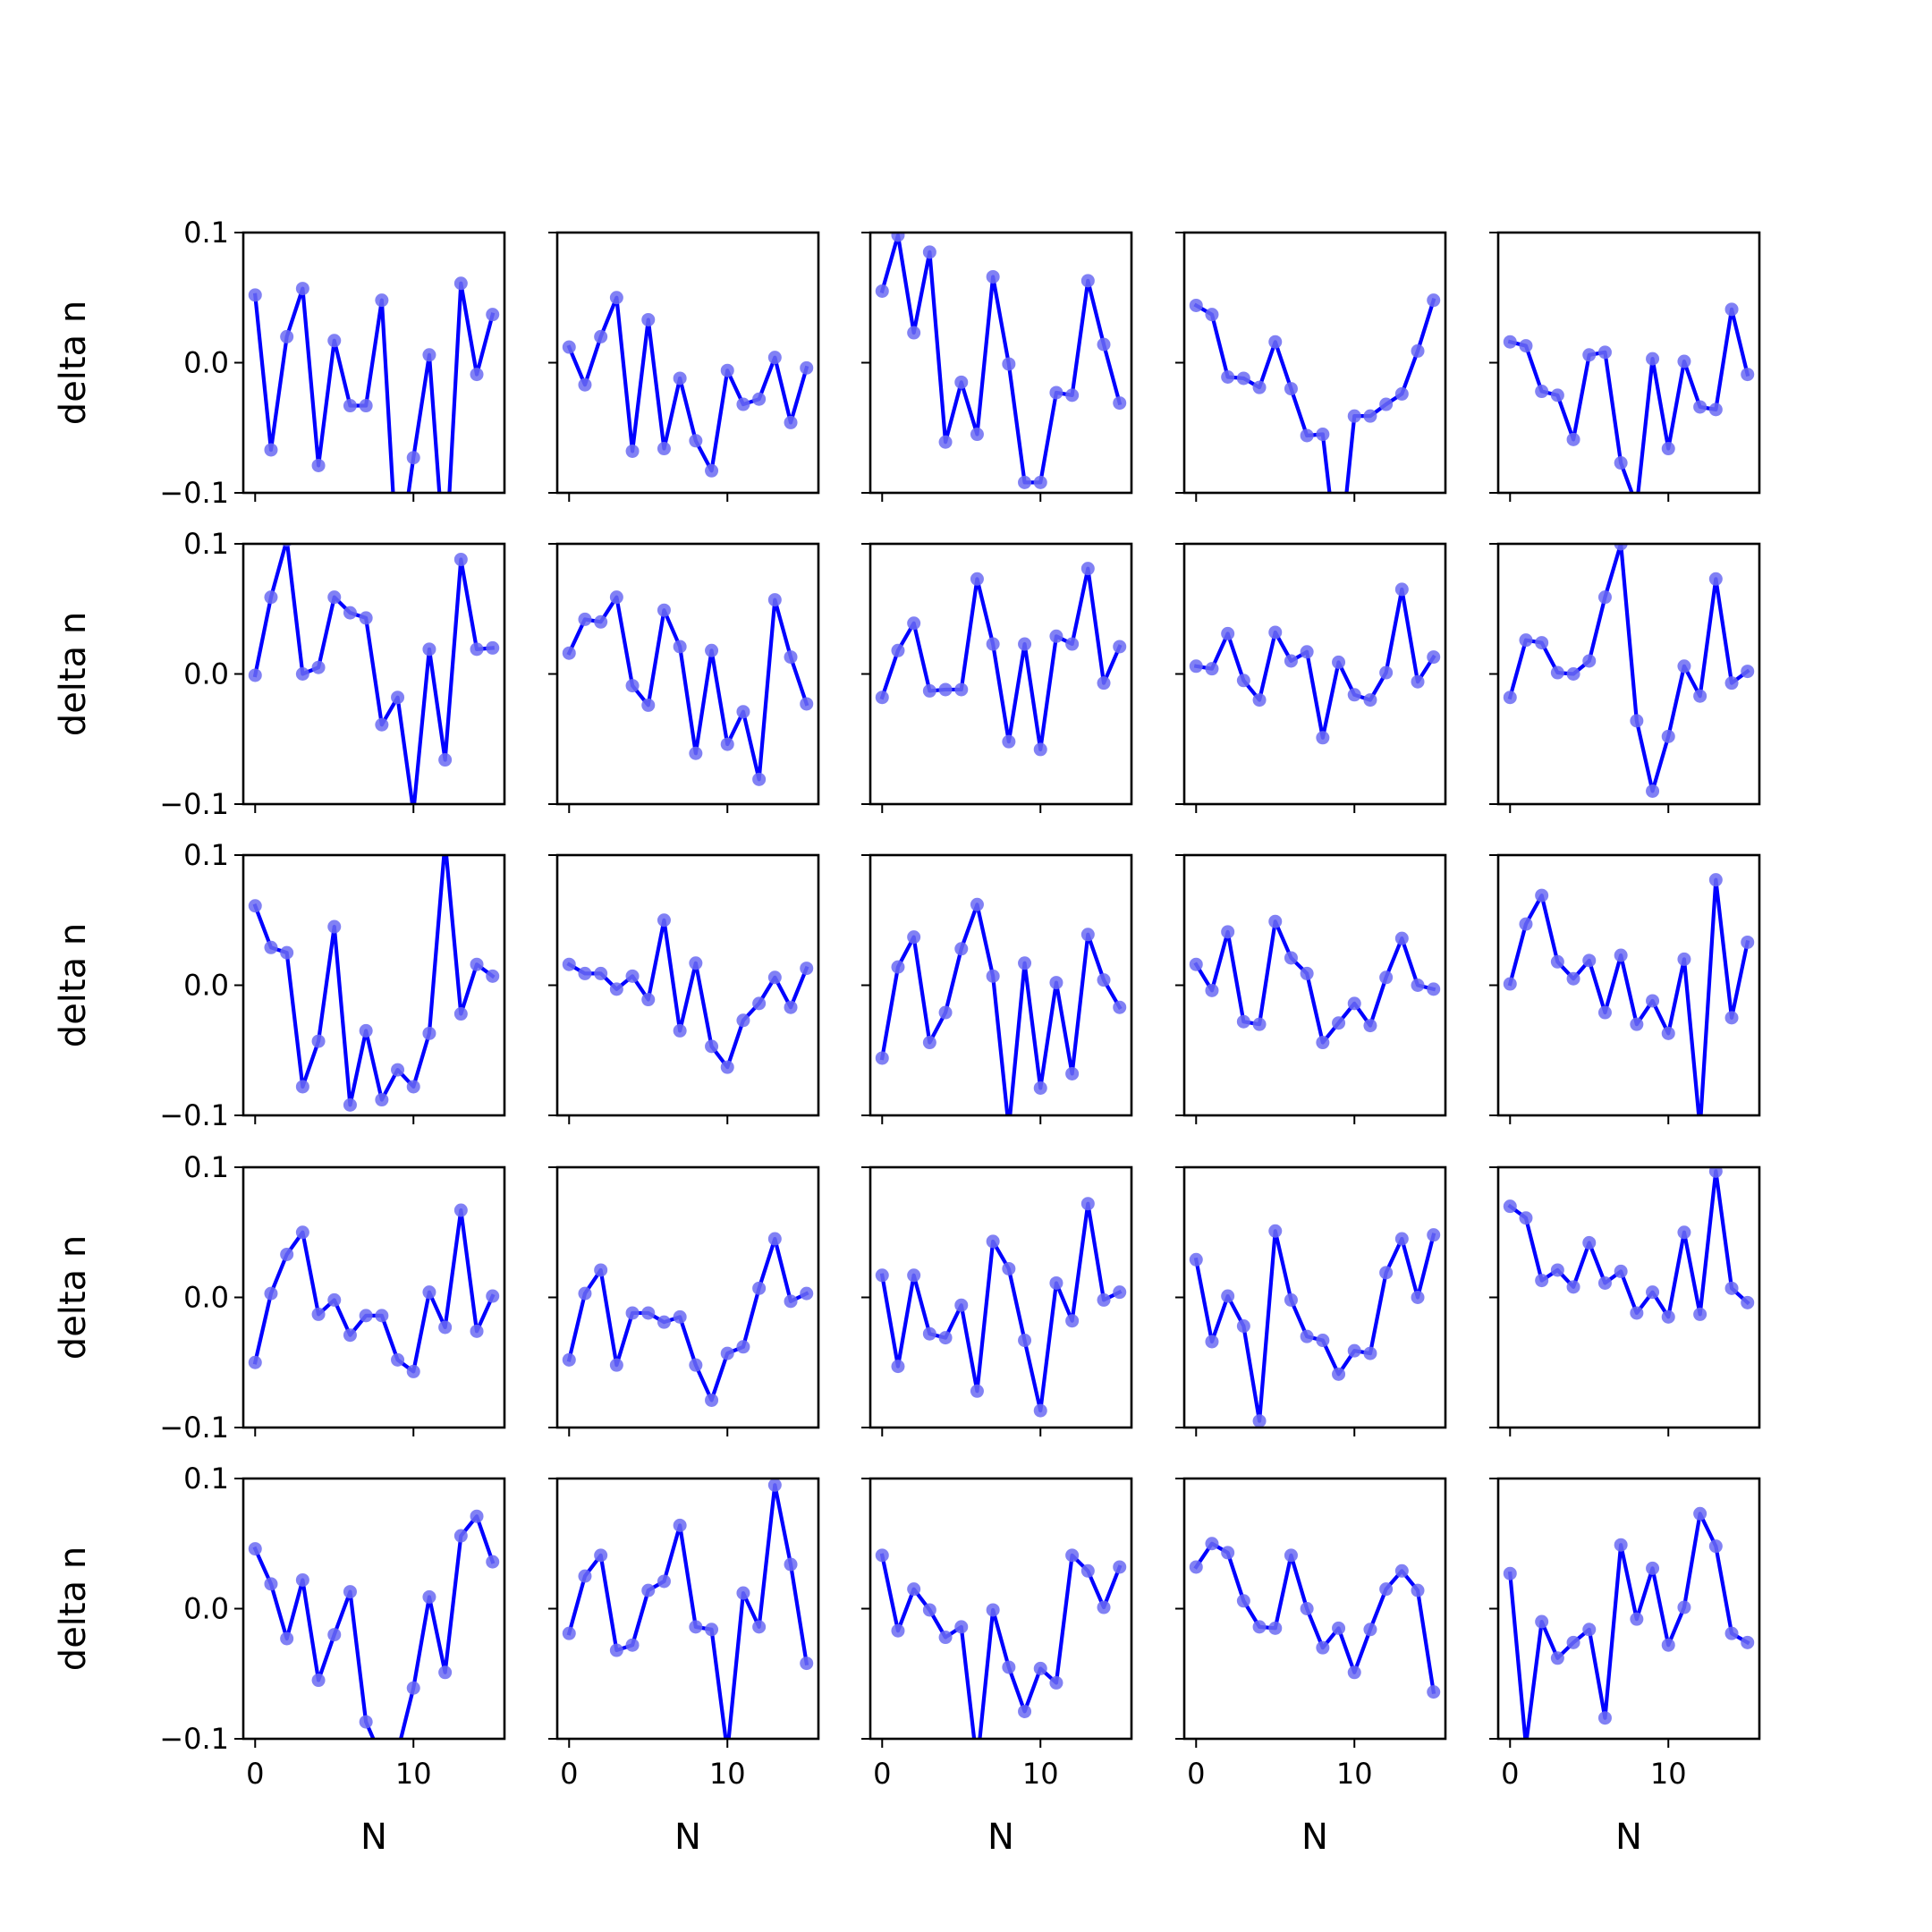 The image size is (1932, 1932). What do you see at coordinates (206, 1479) in the screenshot?
I see `y-tick-label: 0.1` at bounding box center [206, 1479].